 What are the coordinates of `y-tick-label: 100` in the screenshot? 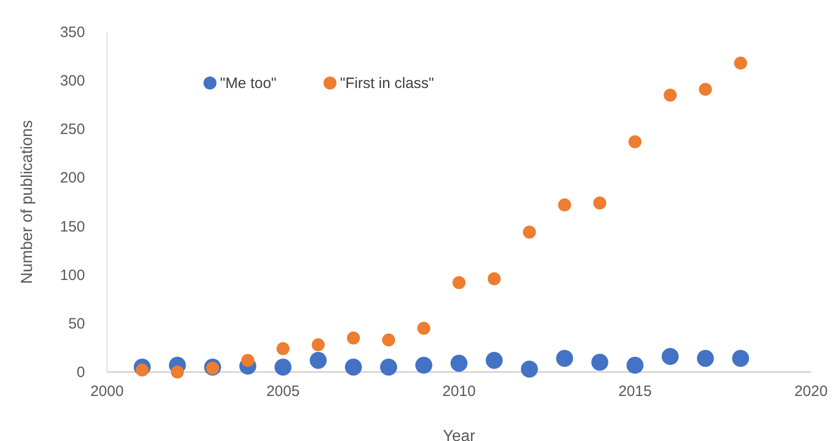 It's located at (72, 275).